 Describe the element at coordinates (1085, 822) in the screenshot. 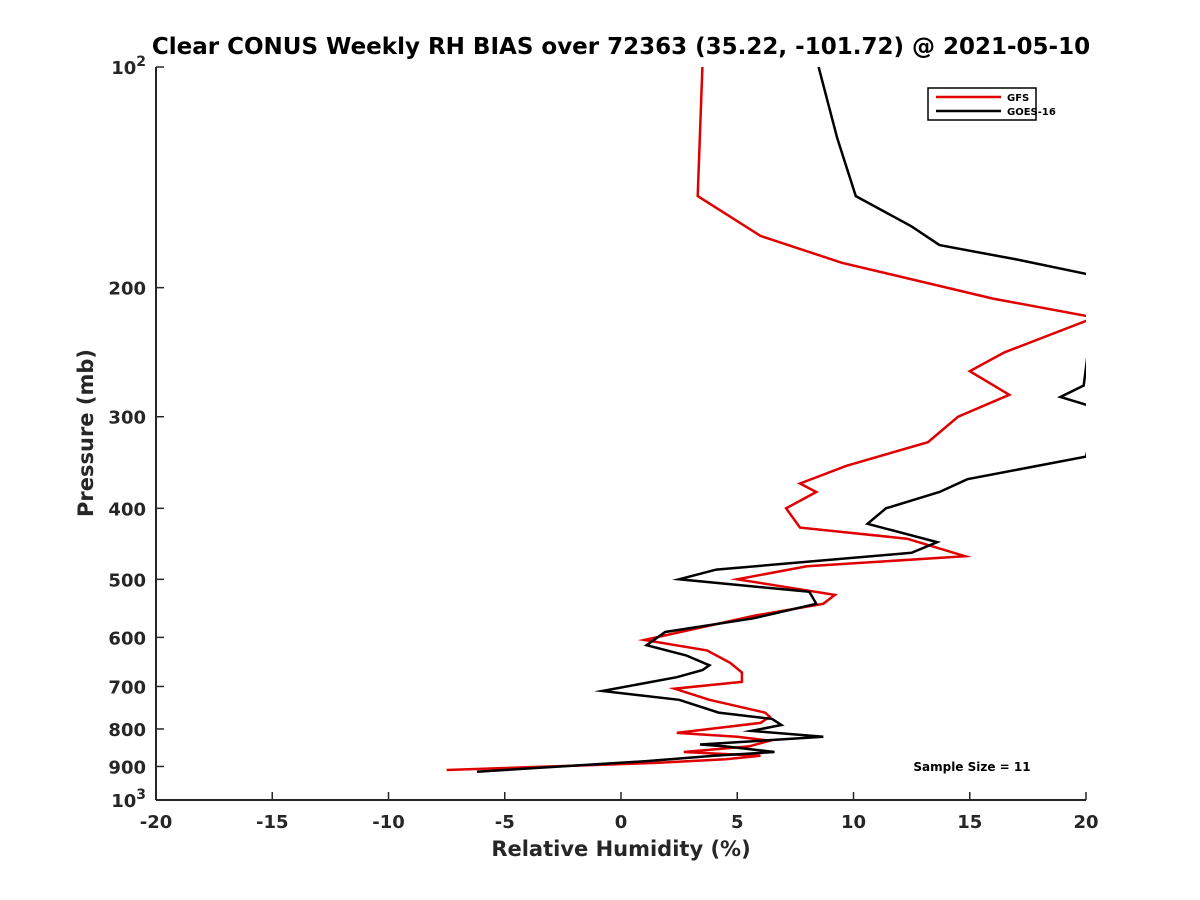

I see `x-tick-label: 20` at that location.